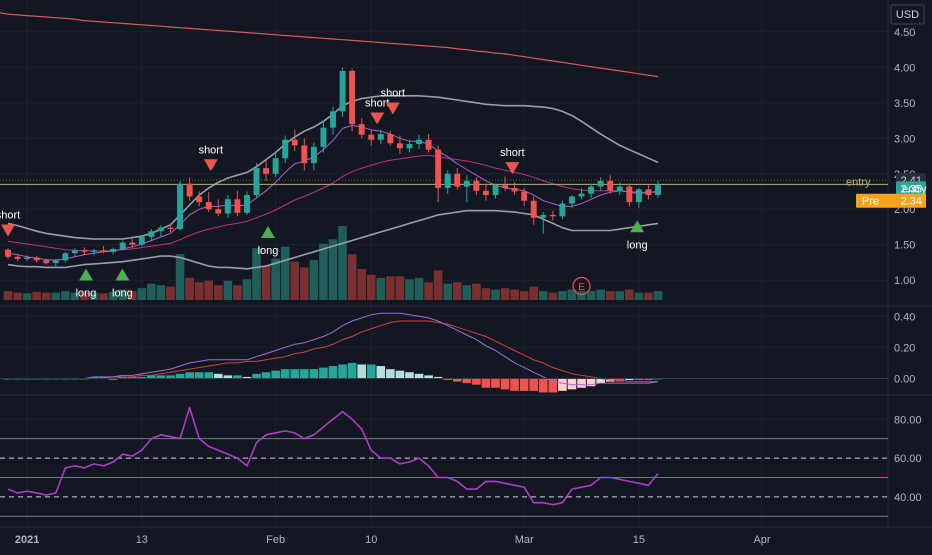 The height and width of the screenshot is (555, 932). I want to click on short-signal-arrow, so click(512, 168).